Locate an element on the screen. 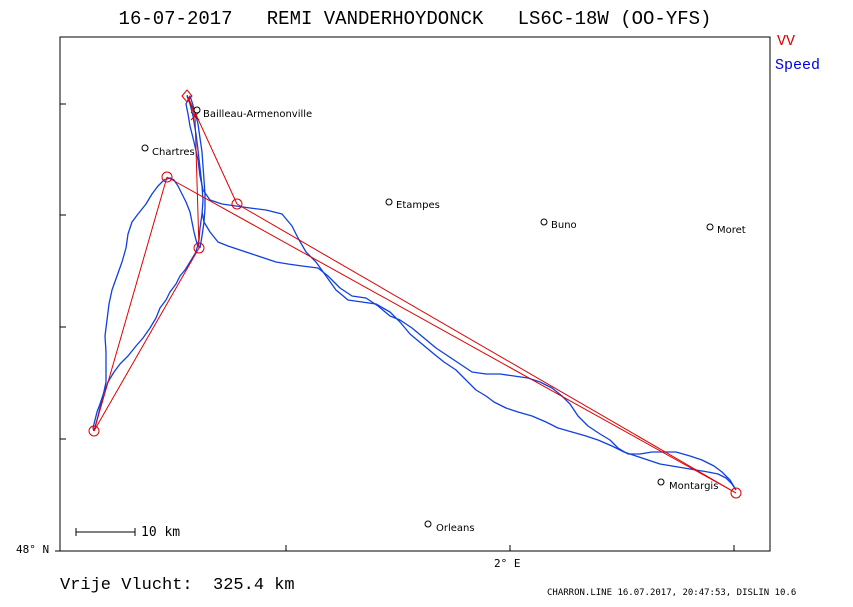  city-label-buno: Buno is located at coordinates (564, 225).